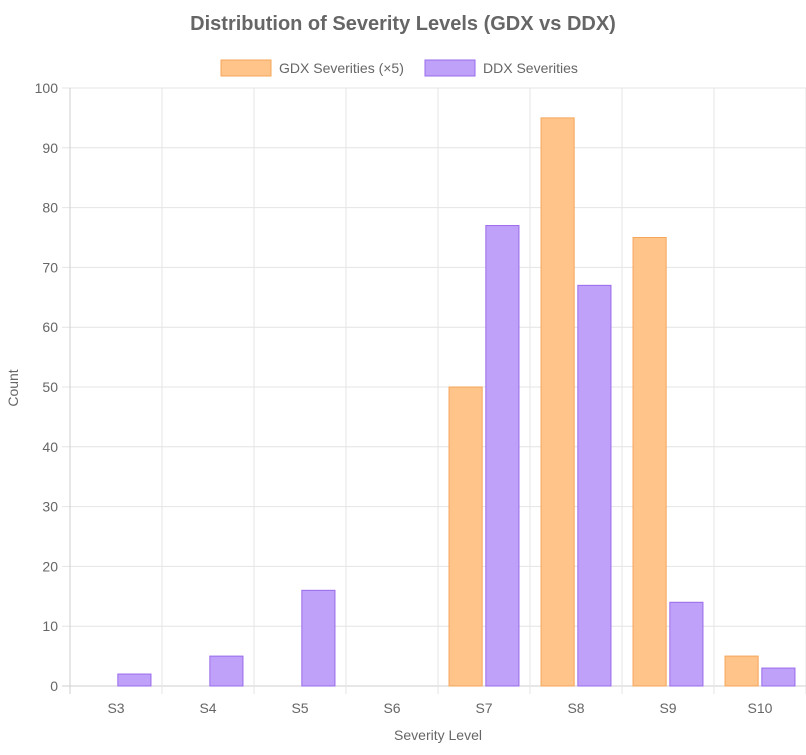  What do you see at coordinates (686, 644) in the screenshot?
I see `bar-ddx-s9` at bounding box center [686, 644].